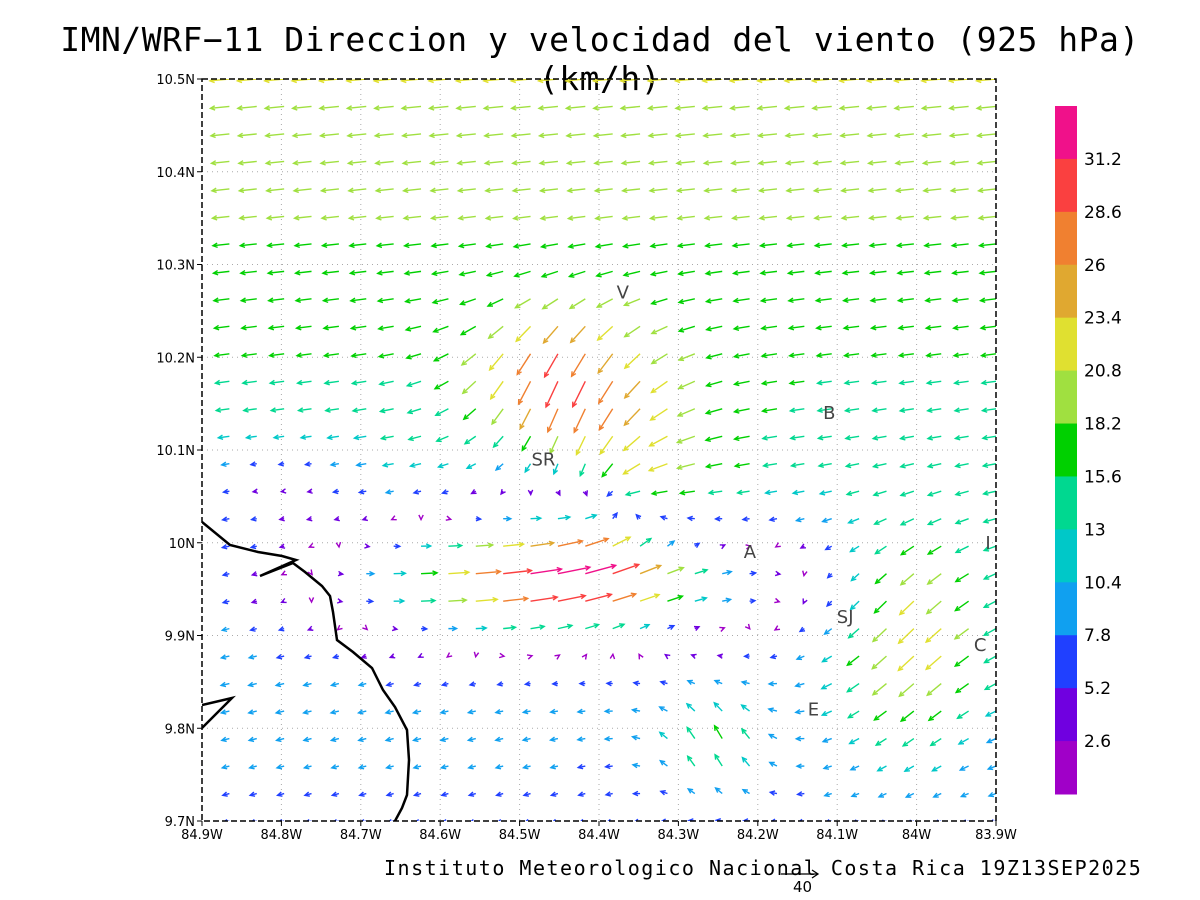 The height and width of the screenshot is (900, 1200). What do you see at coordinates (175, 451) in the screenshot?
I see `y-tick-label: 10.1N` at bounding box center [175, 451].